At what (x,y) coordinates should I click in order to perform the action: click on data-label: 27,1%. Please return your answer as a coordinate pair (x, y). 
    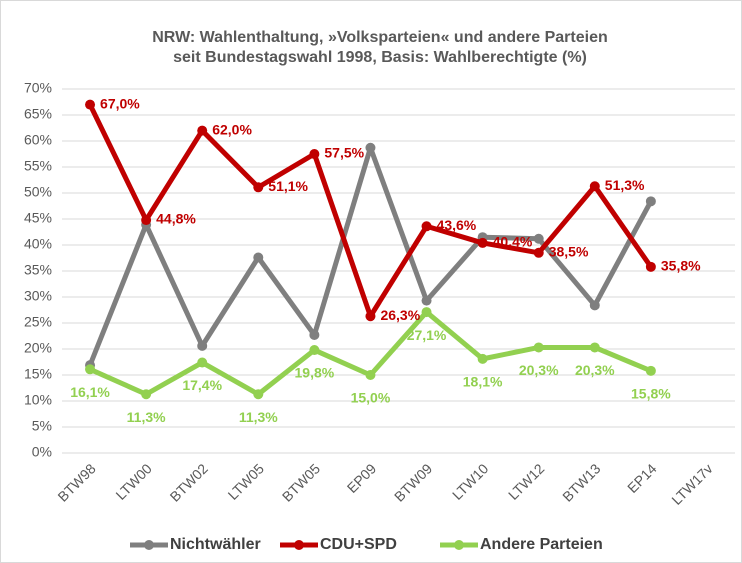
    Looking at the image, I should click on (427, 335).